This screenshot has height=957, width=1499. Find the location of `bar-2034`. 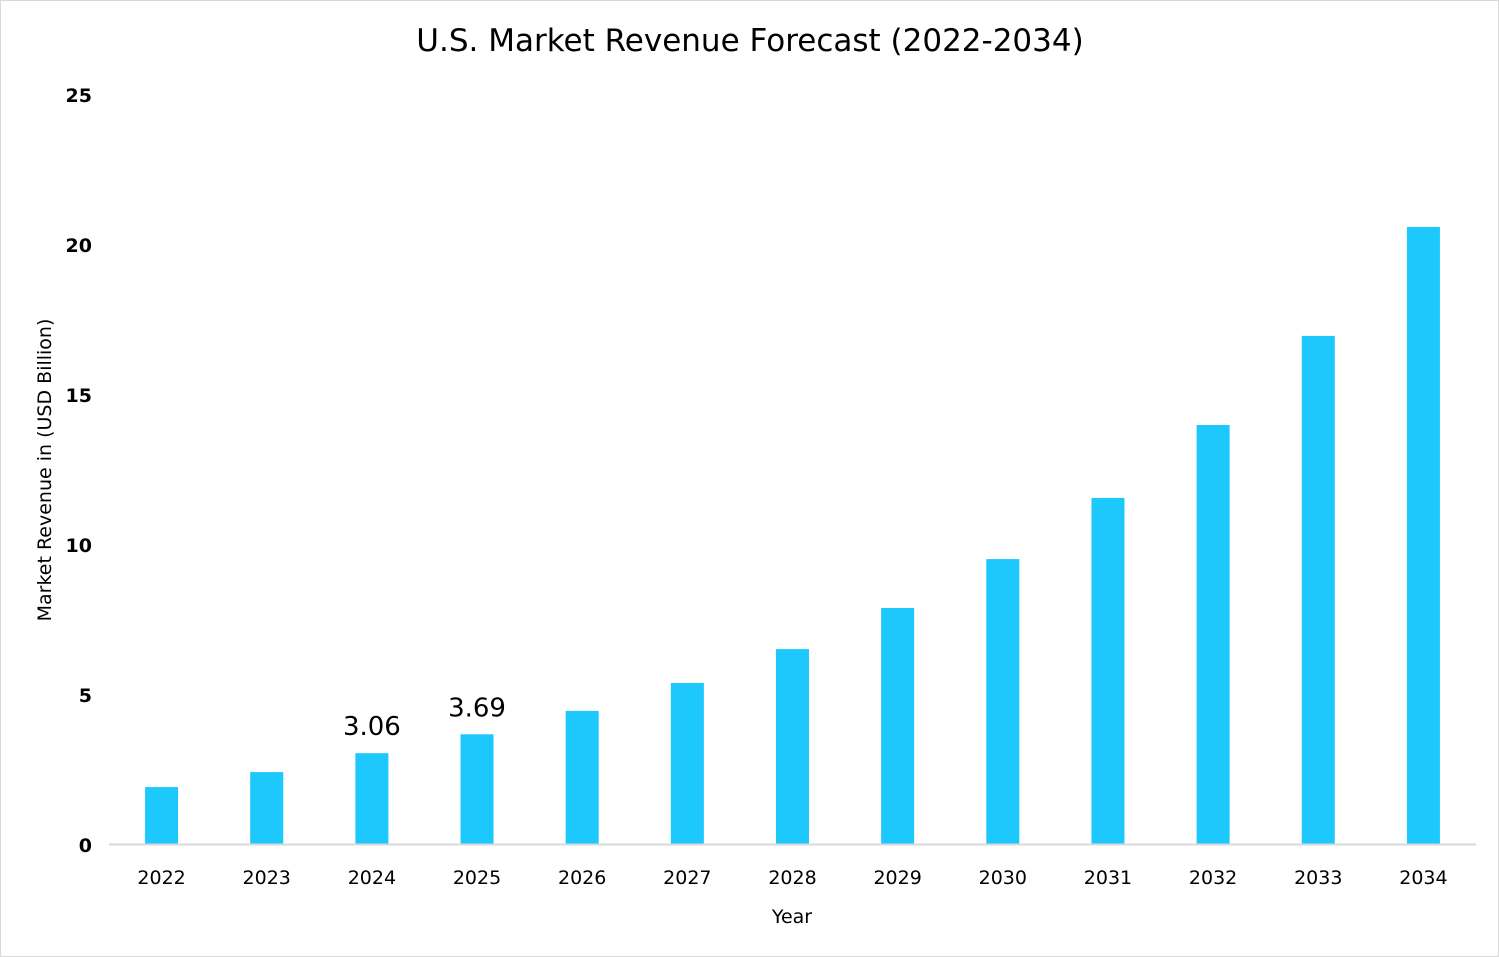

bar-2034 is located at coordinates (1423, 536).